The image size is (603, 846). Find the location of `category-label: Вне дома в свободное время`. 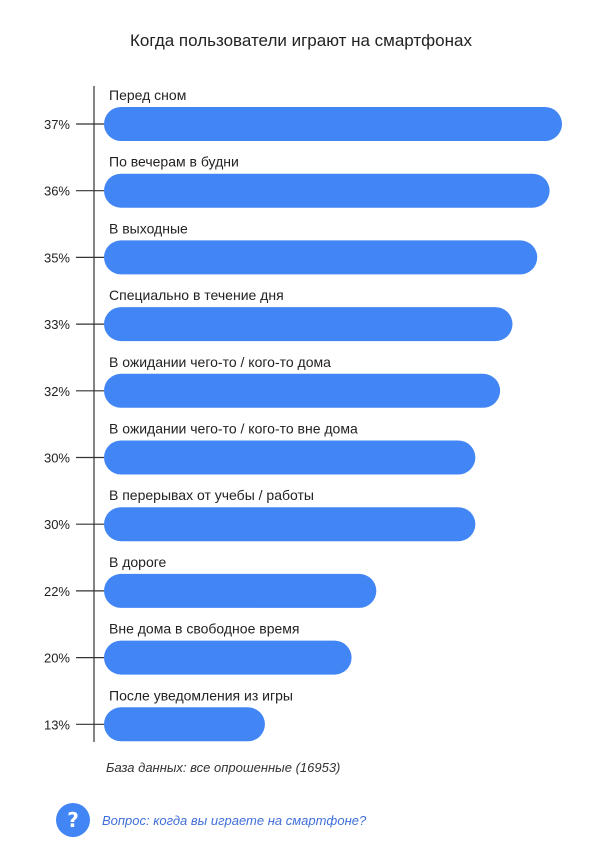

category-label: Вне дома в свободное время is located at coordinates (204, 629).